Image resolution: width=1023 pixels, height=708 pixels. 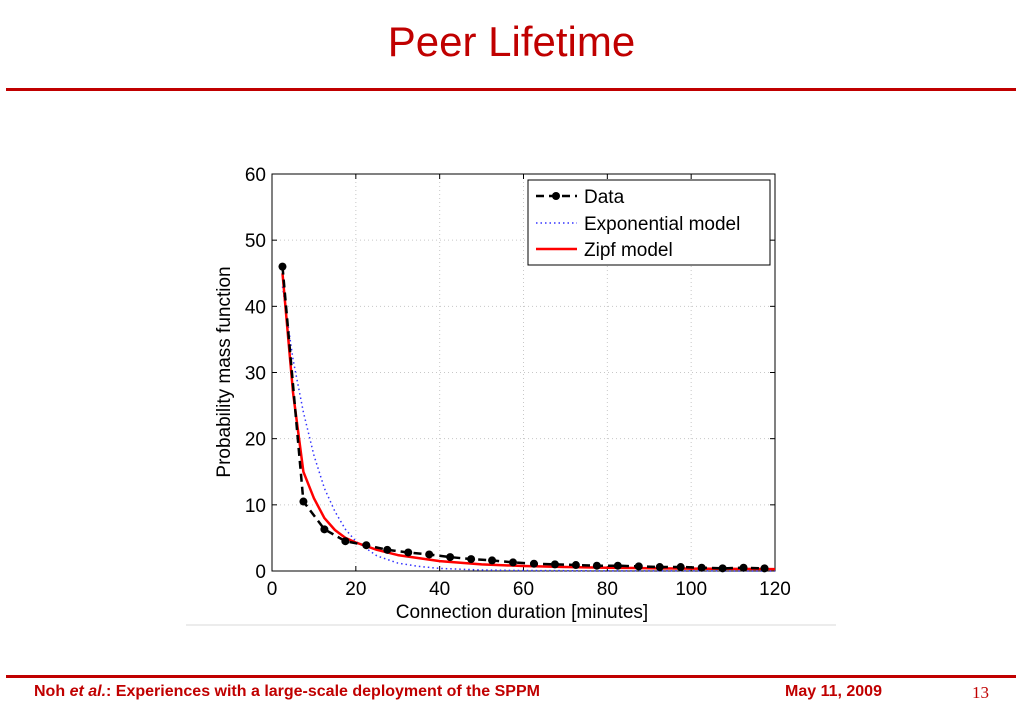 I want to click on y-axis-label: Probability mass function, so click(x=224, y=371).